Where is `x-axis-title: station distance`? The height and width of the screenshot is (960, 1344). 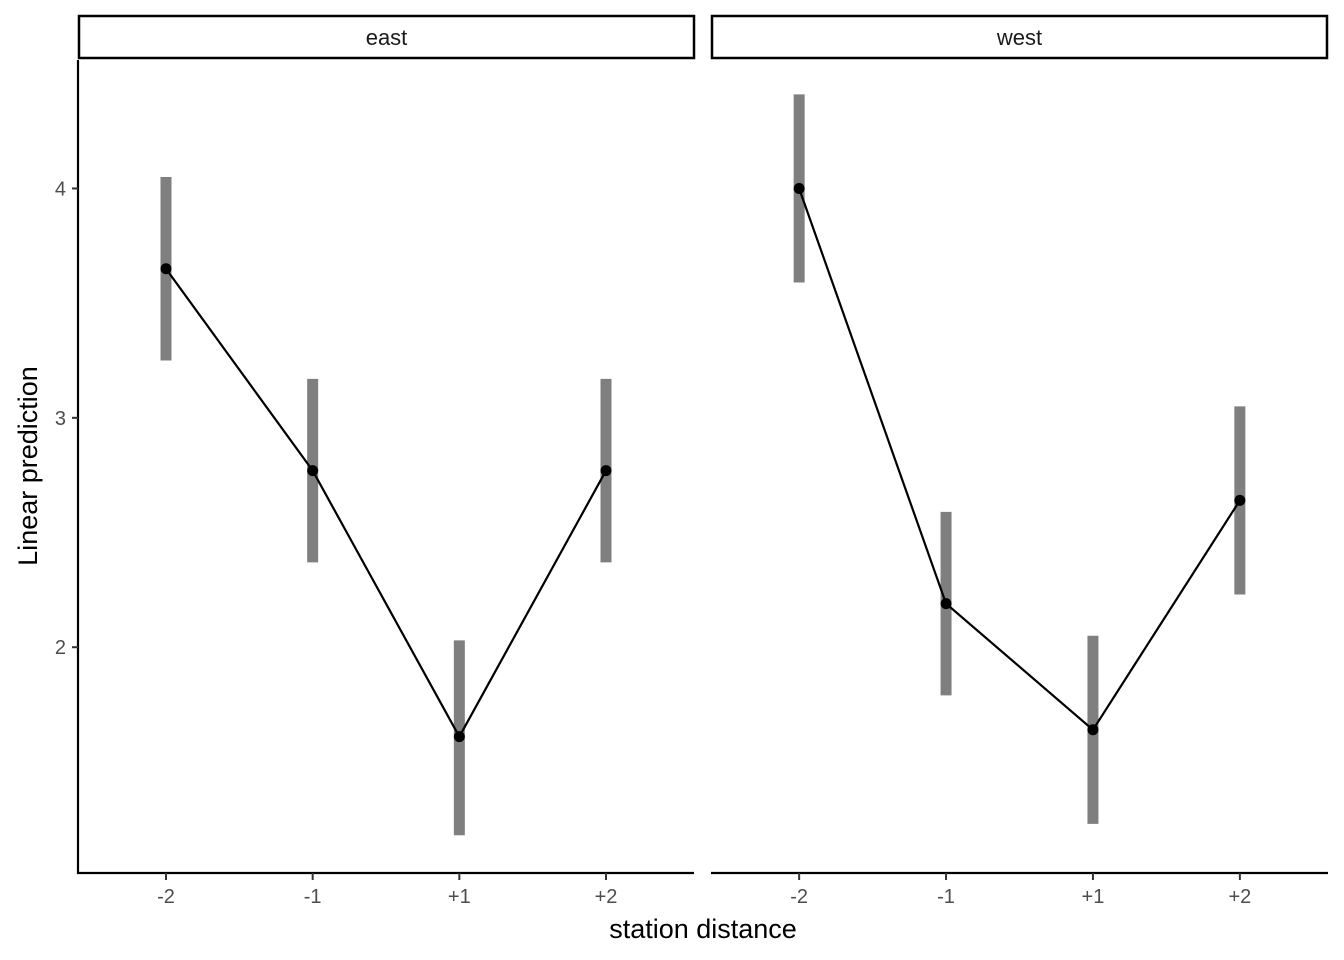
x-axis-title: station distance is located at coordinates (703, 929).